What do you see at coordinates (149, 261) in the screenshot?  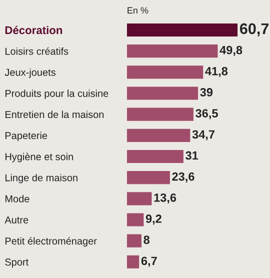 I see `data-label: 6,7` at bounding box center [149, 261].